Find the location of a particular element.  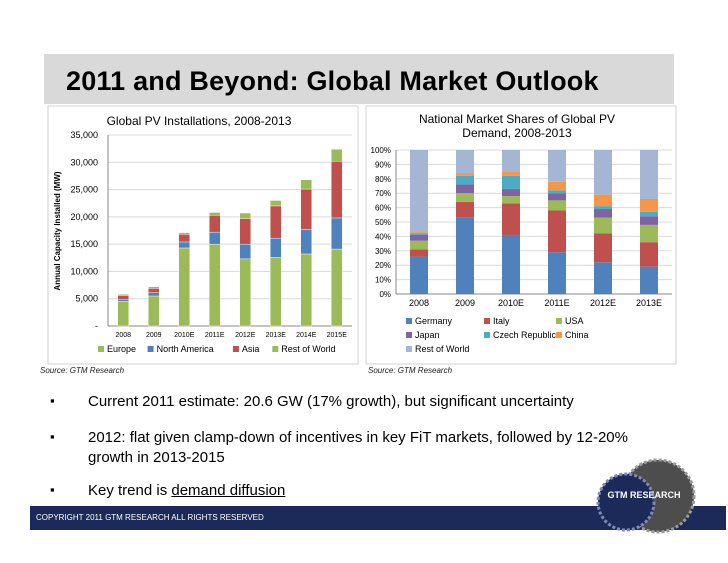

title-band is located at coordinates (359, 79).